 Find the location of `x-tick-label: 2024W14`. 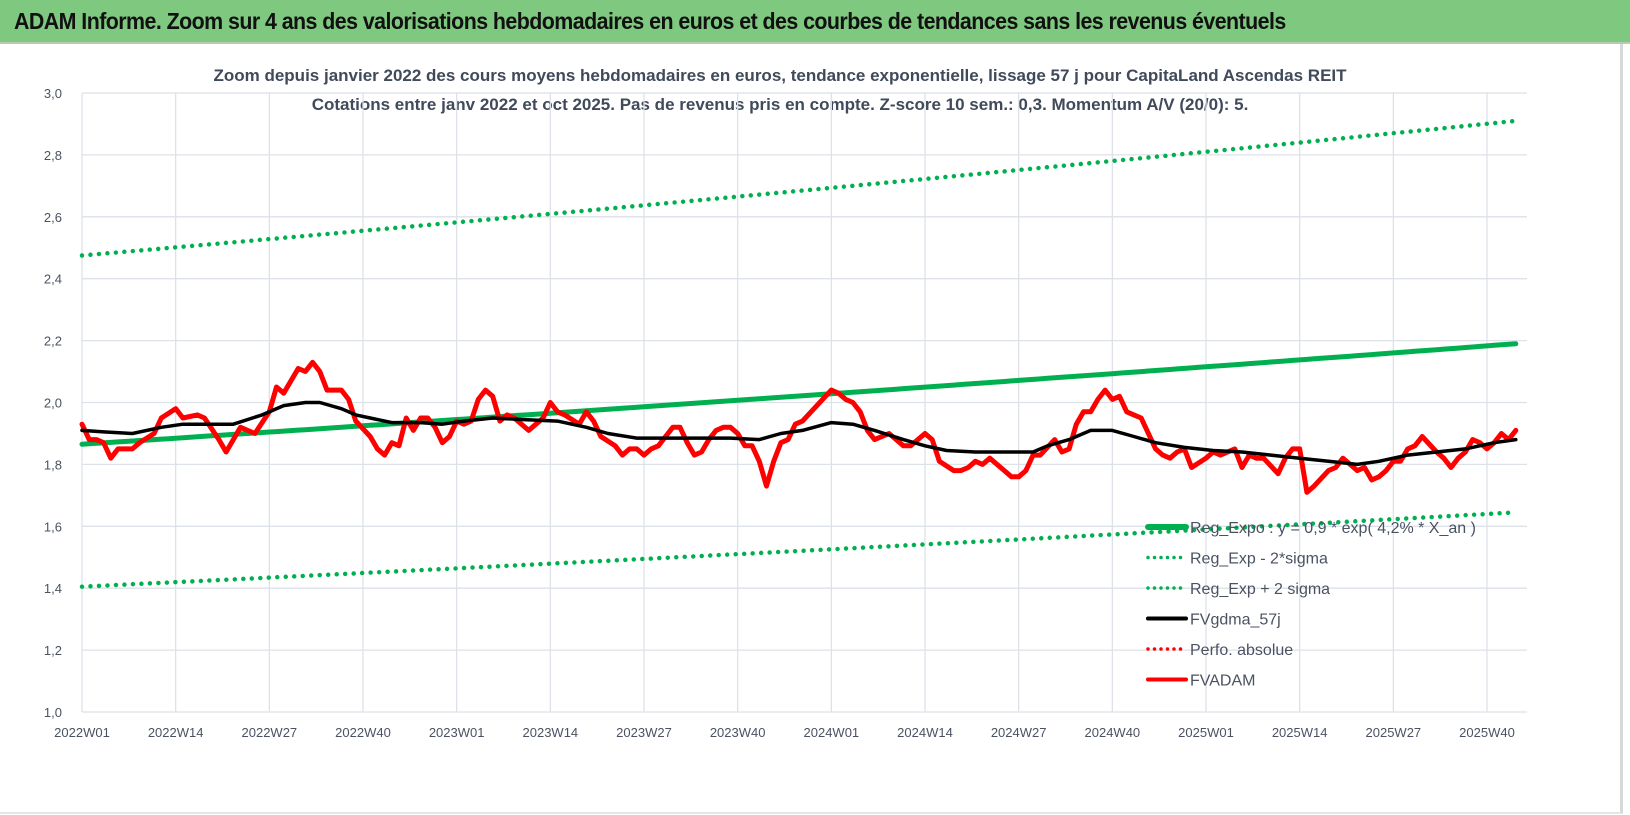

x-tick-label: 2024W14 is located at coordinates (925, 732).